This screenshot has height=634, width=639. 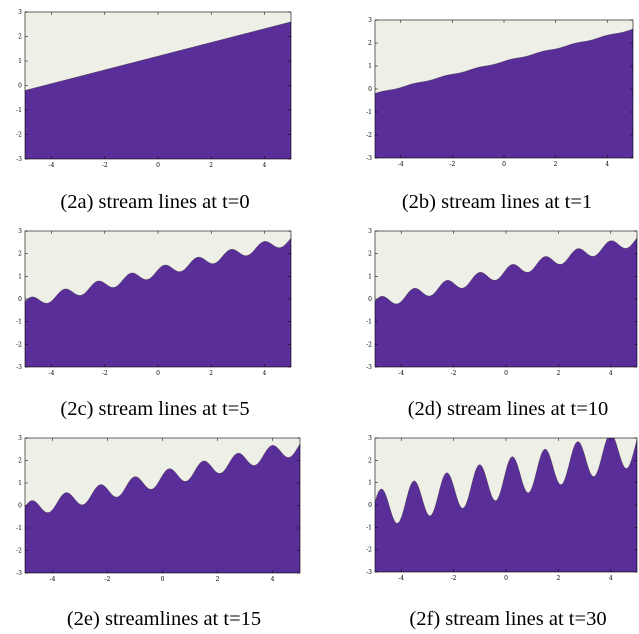 What do you see at coordinates (507, 619) in the screenshot?
I see `chart-caption: (2f) stream lines at t=30` at bounding box center [507, 619].